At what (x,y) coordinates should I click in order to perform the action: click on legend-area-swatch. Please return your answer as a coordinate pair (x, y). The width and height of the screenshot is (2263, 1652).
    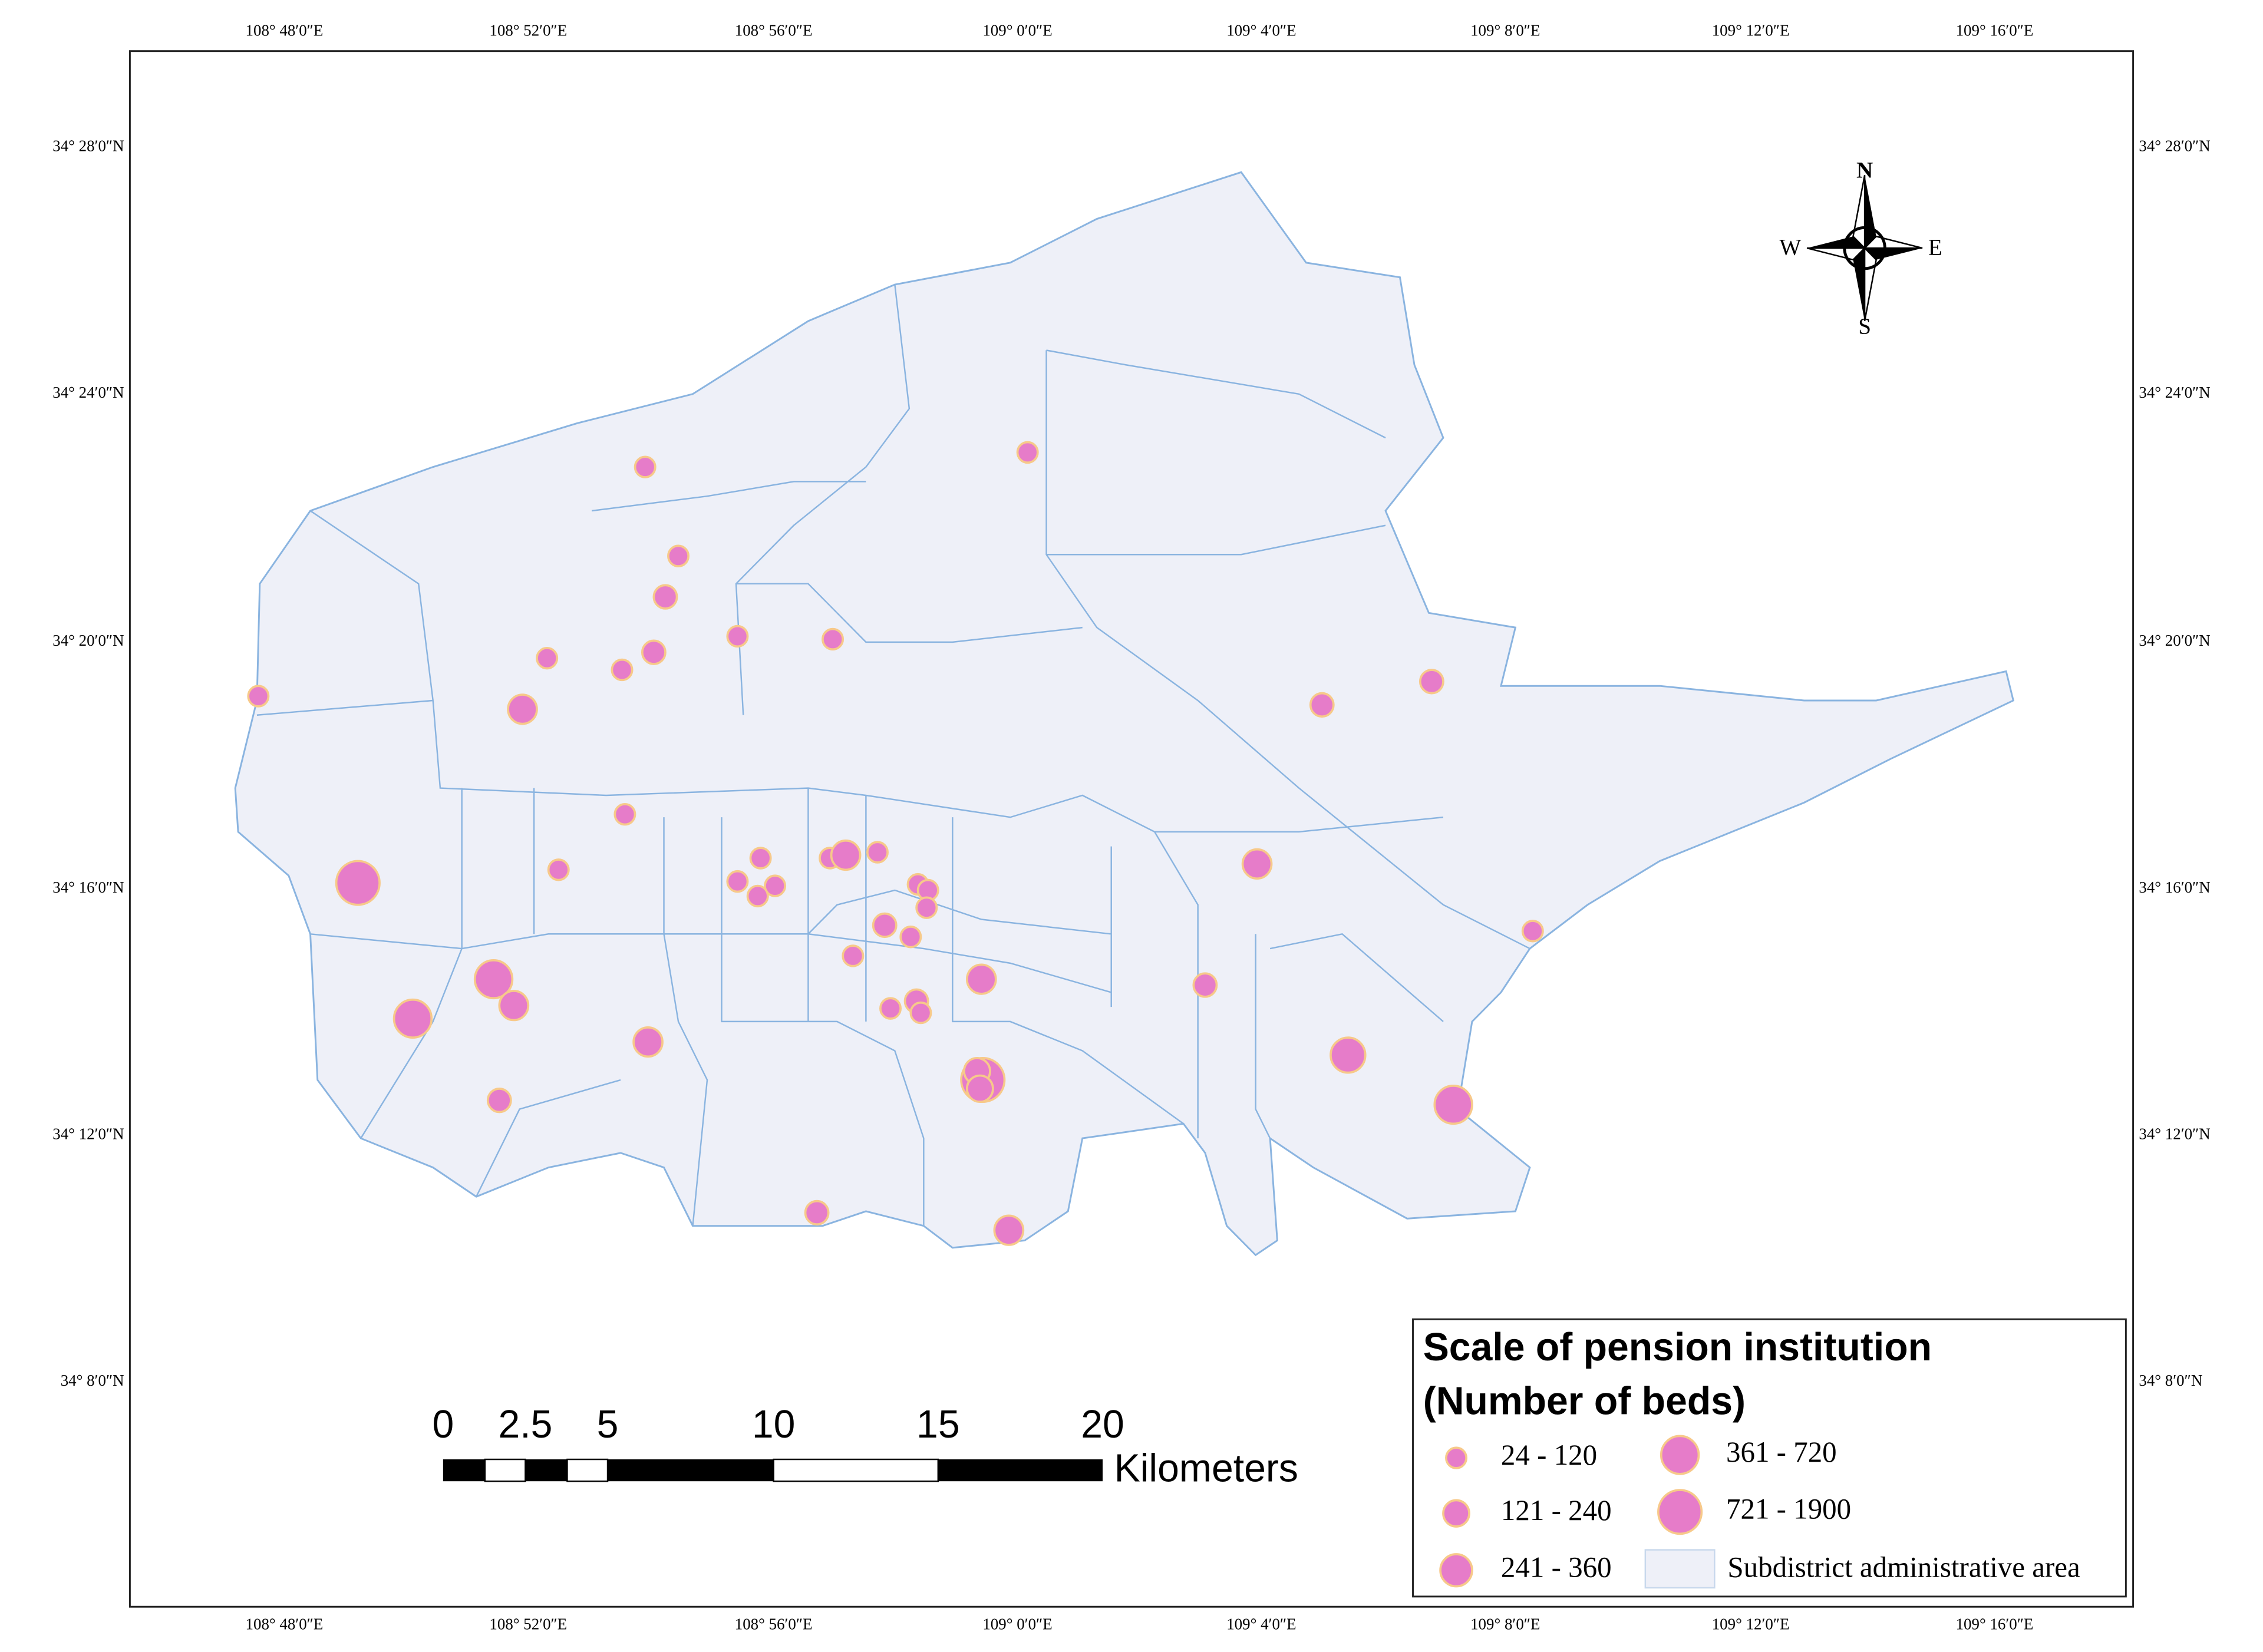
    Looking at the image, I should click on (1680, 1569).